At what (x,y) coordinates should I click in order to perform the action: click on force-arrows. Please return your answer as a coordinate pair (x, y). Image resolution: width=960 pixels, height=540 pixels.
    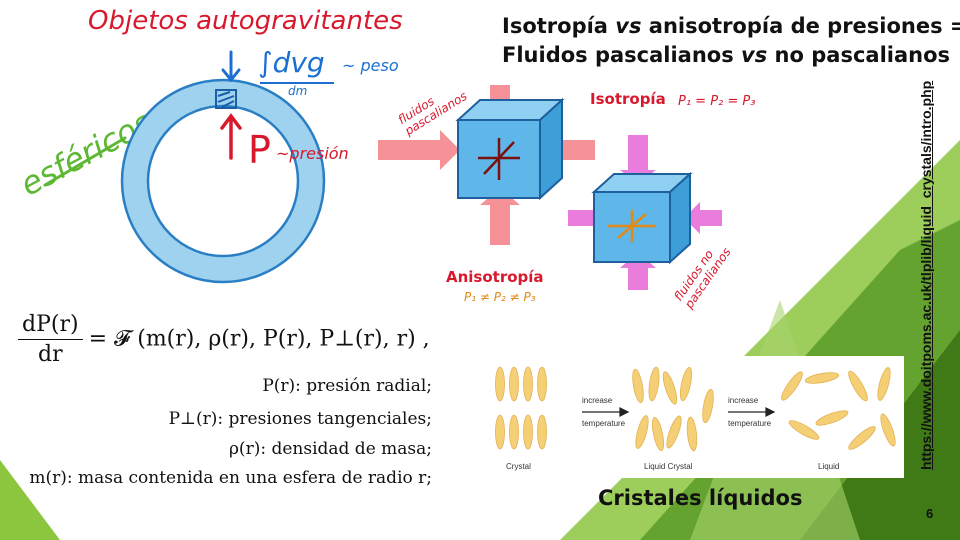
    Looking at the image, I should click on (231, 105).